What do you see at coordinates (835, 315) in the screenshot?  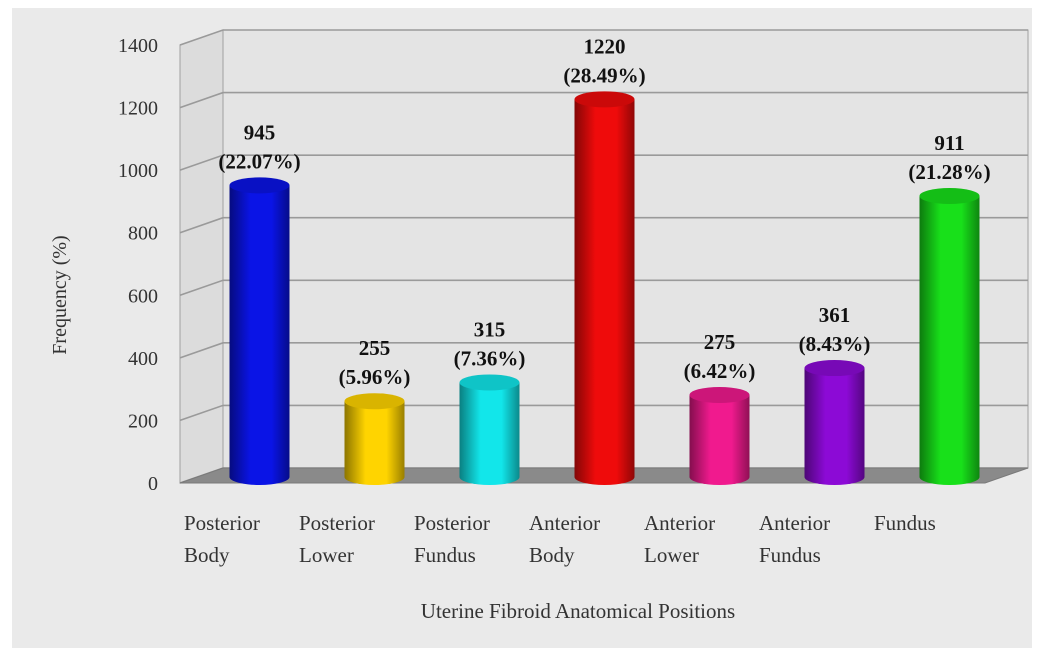 I see `bar-value-label: 361` at bounding box center [835, 315].